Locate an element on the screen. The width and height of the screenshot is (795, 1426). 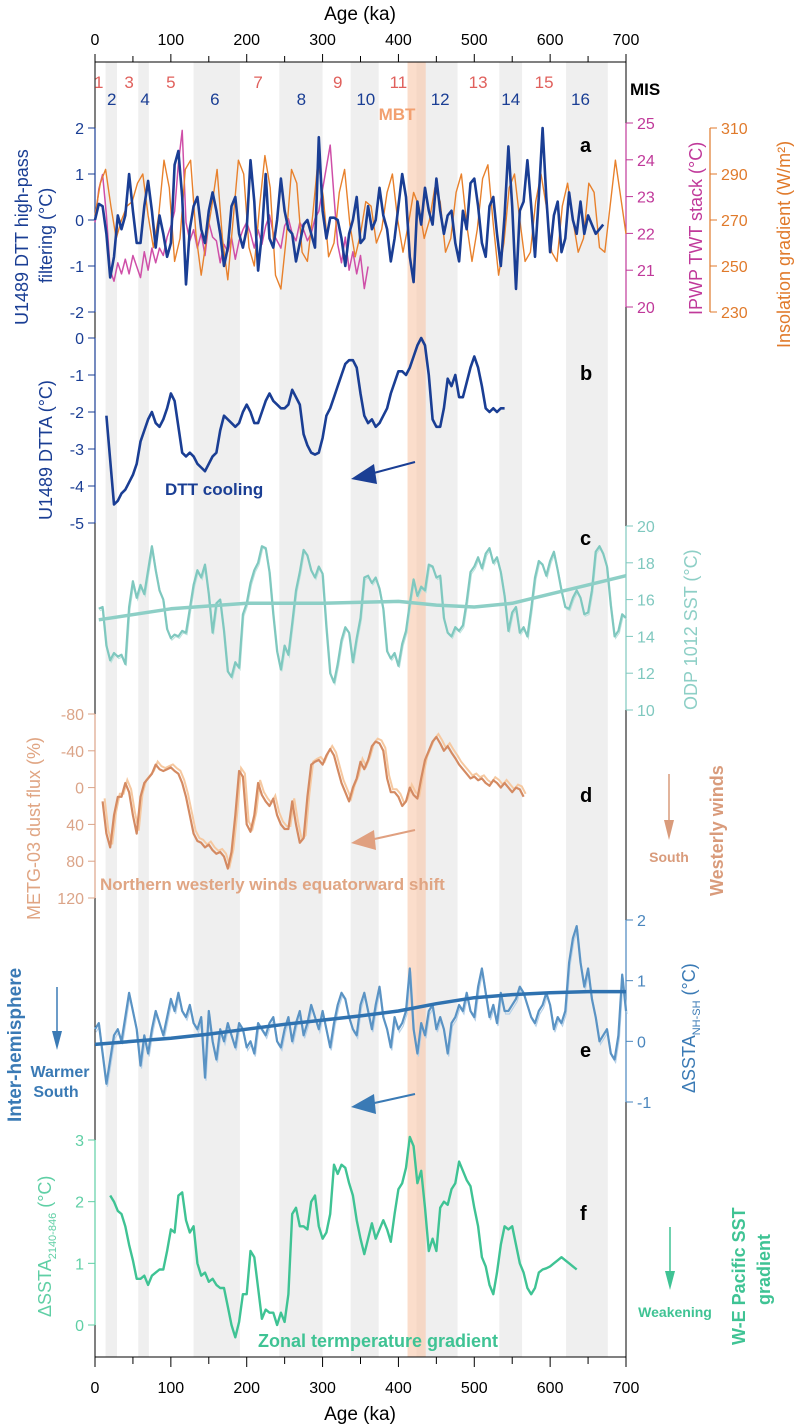
insolation-tick-label: 310 is located at coordinates (734, 129).